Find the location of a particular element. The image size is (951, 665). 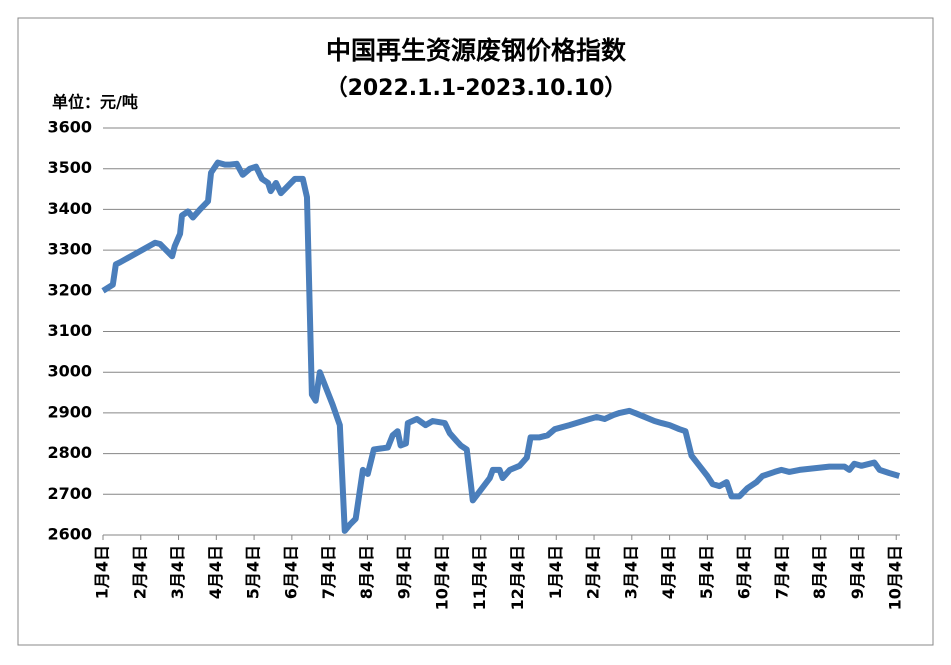

x-tick-label: 11月4日 is located at coordinates (479, 577).